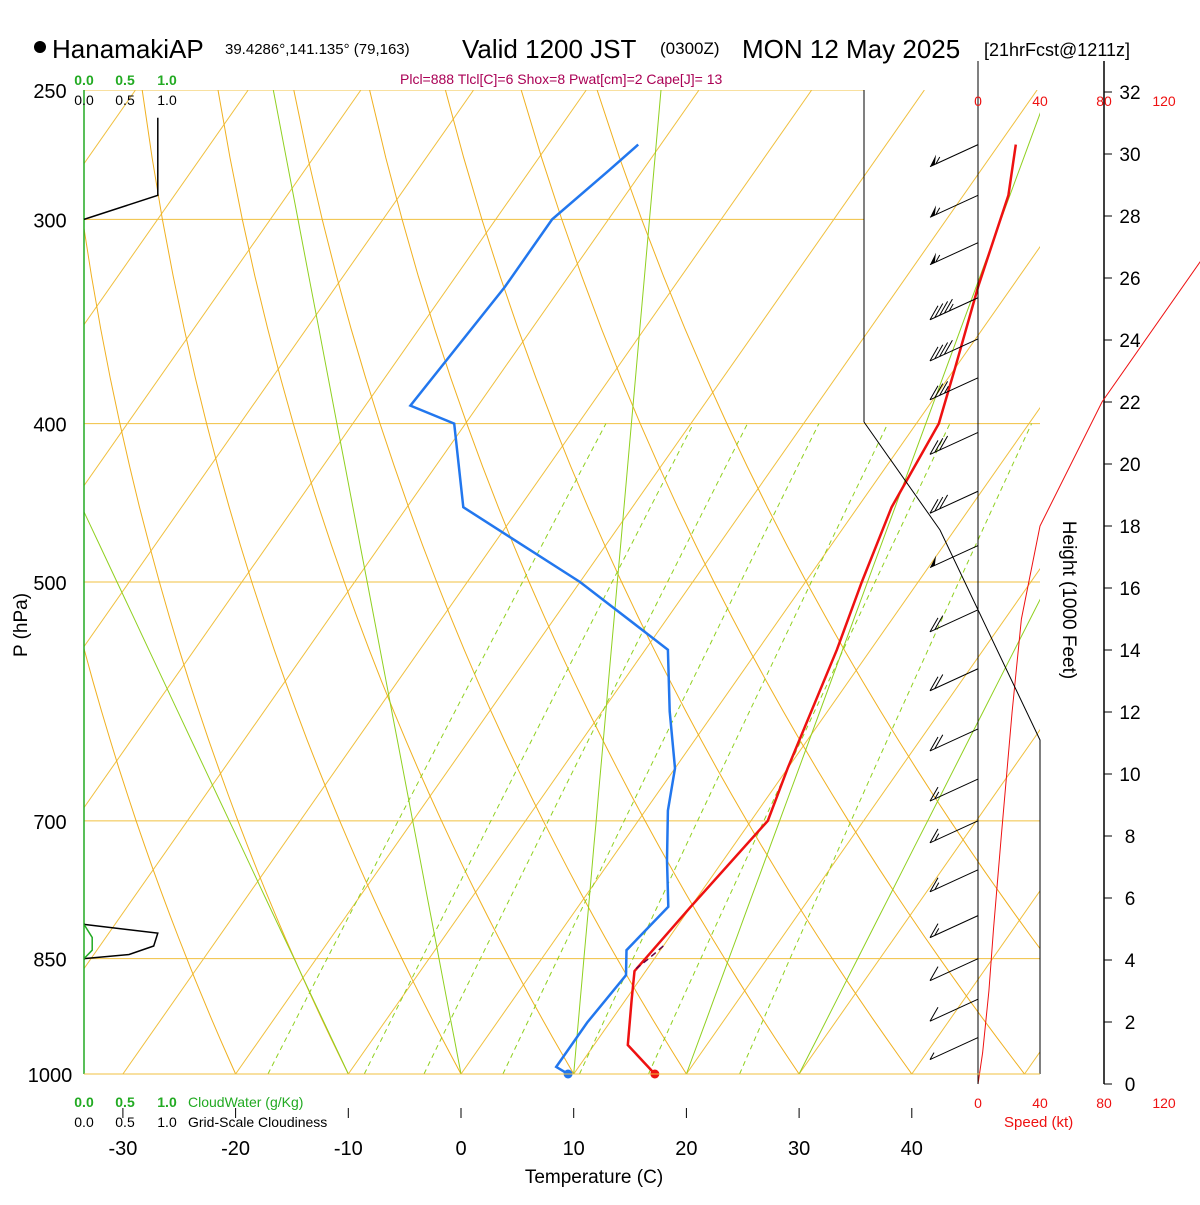 This screenshot has height=1205, width=1200. I want to click on cloudiness-tick-top: 0.5, so click(125, 100).